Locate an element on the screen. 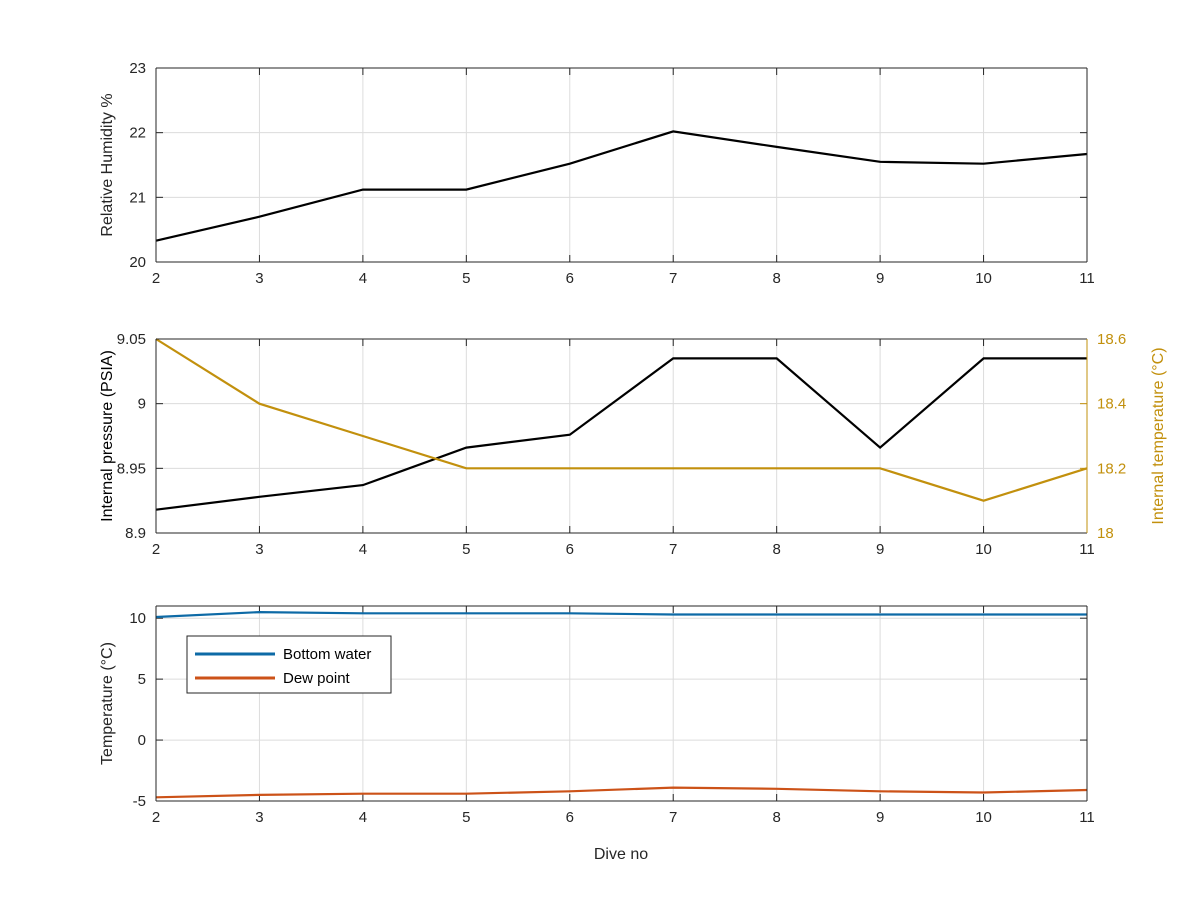 The height and width of the screenshot is (900, 1200). humidity-x-tick-label: 4 is located at coordinates (363, 278).